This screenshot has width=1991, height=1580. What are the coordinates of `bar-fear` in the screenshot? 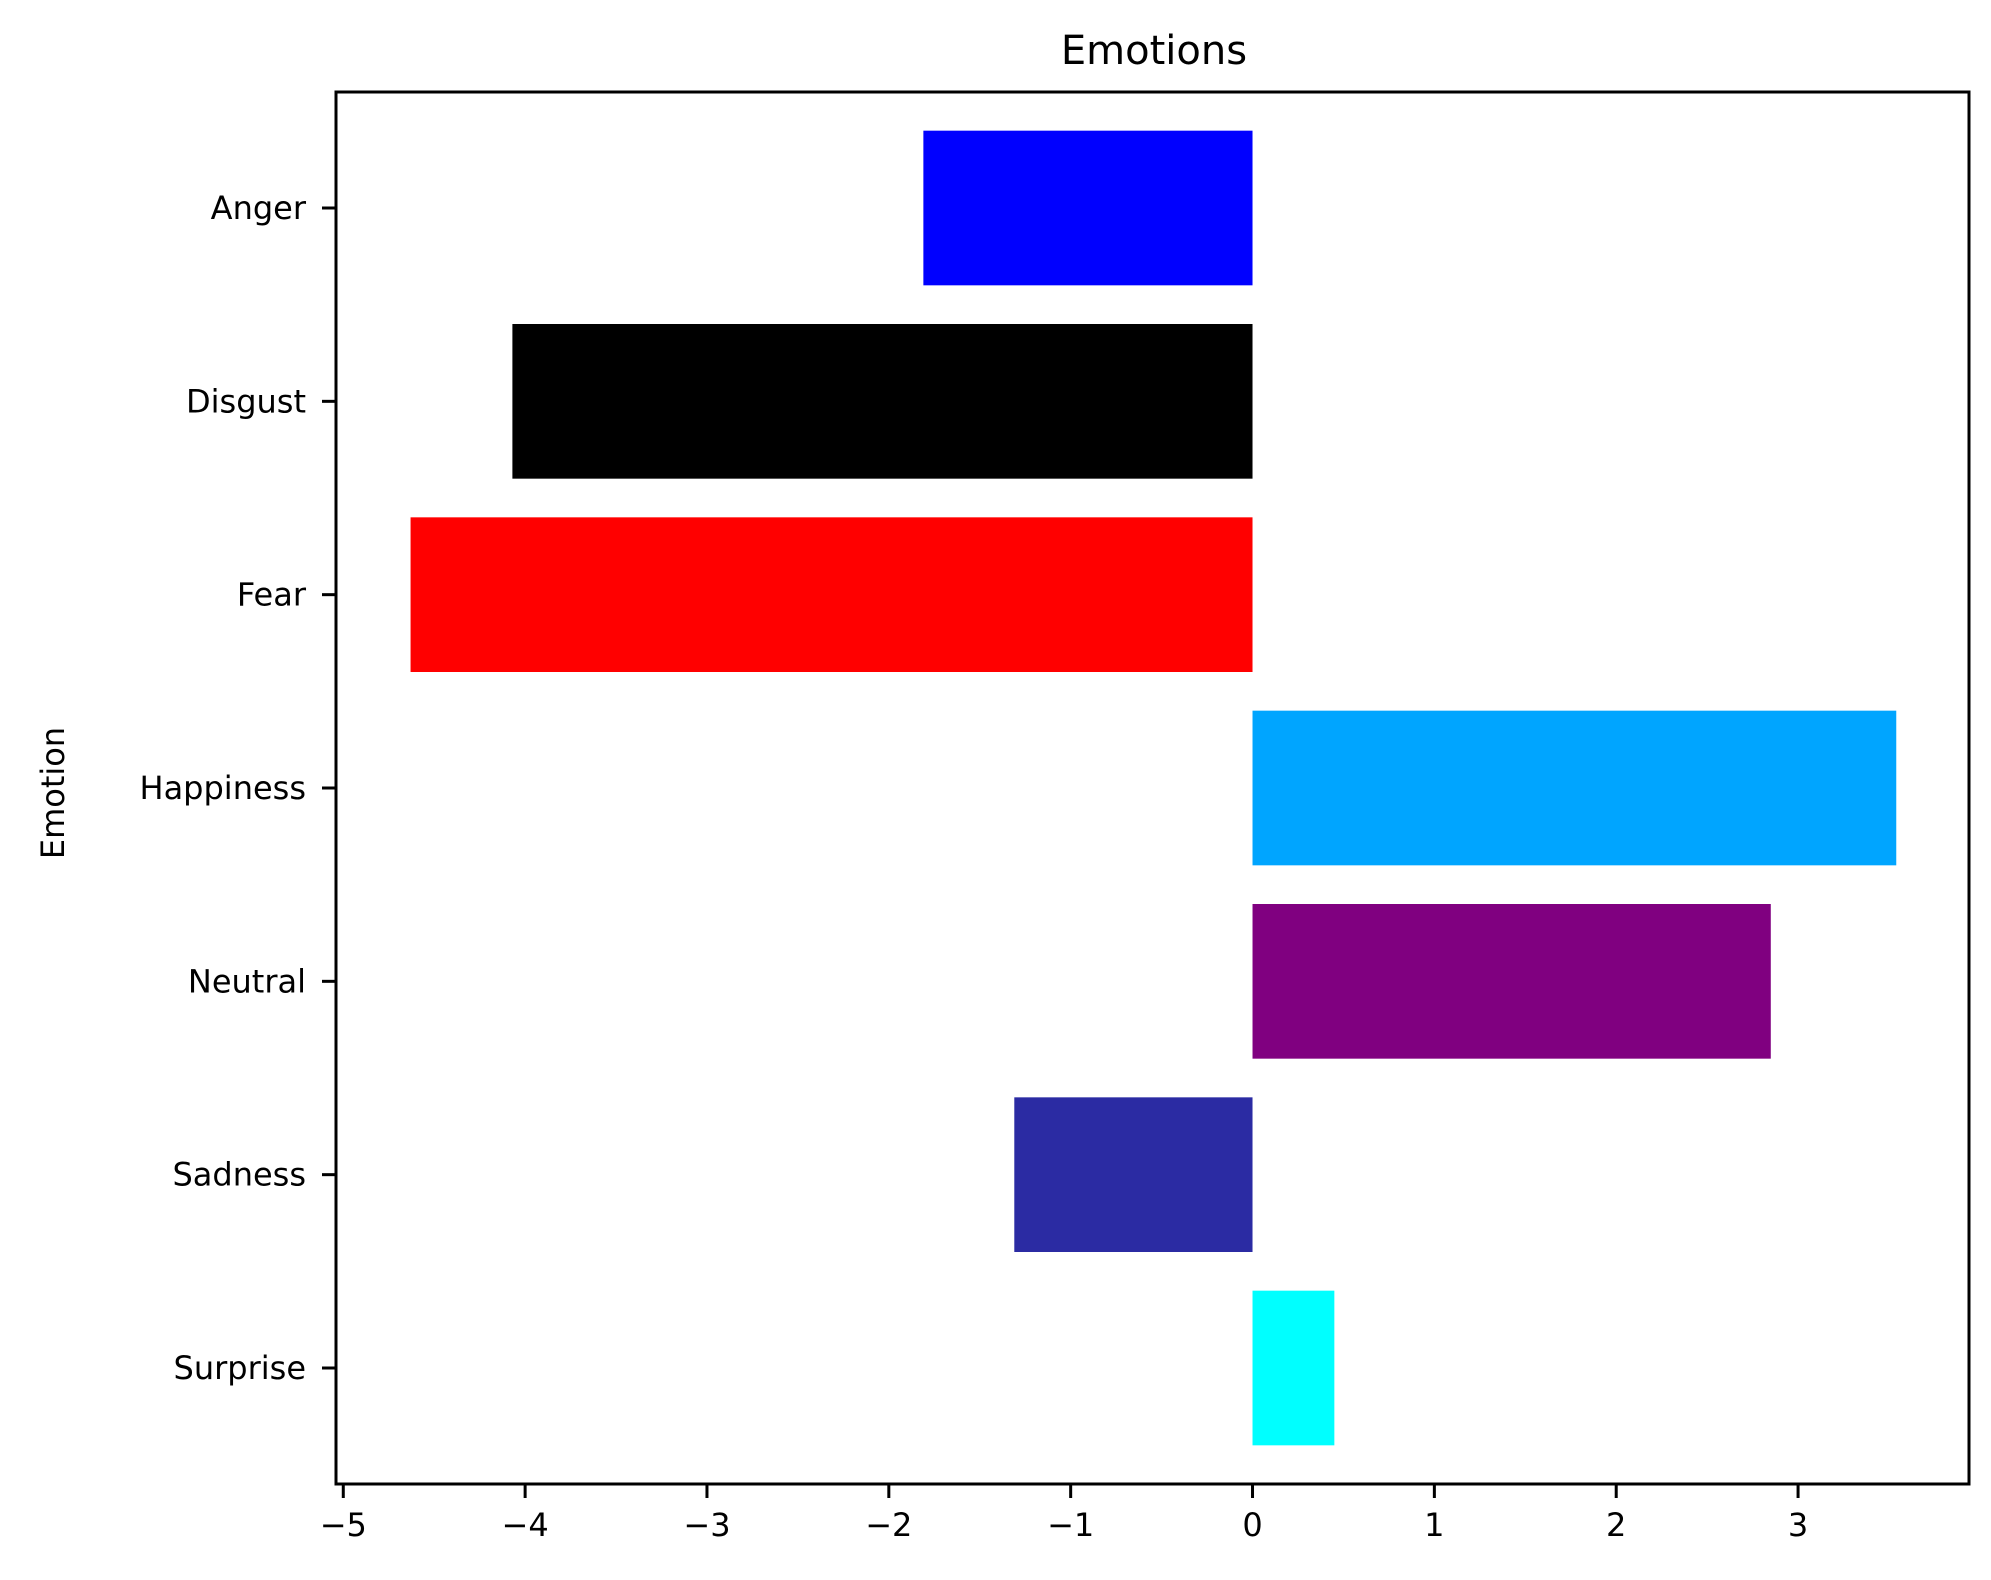 It's located at (831, 594).